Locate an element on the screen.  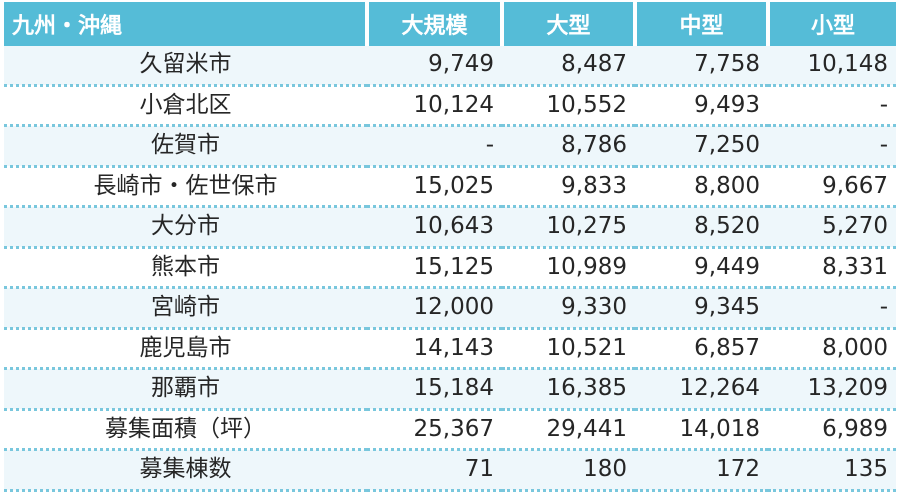
header-region: 九州・沖縄 is located at coordinates (186, 24).